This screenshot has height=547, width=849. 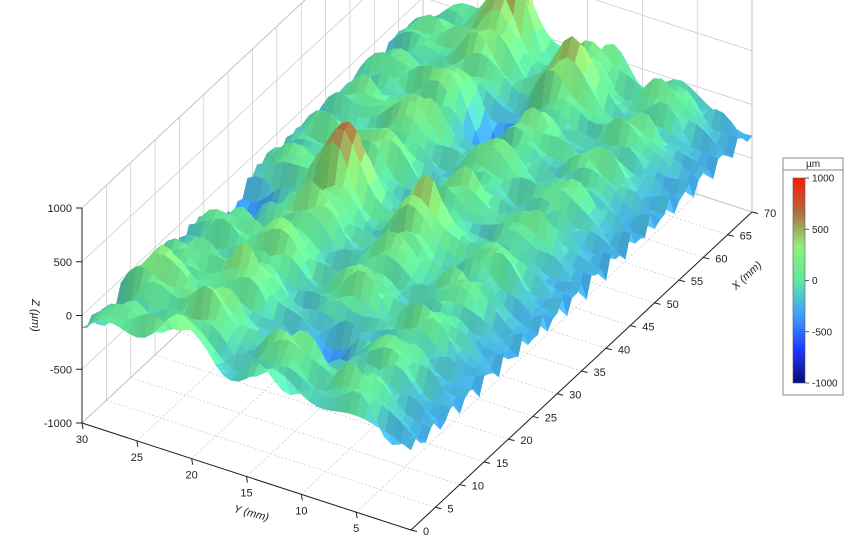 What do you see at coordinates (648, 328) in the screenshot?
I see `x-tick-label: 45` at bounding box center [648, 328].